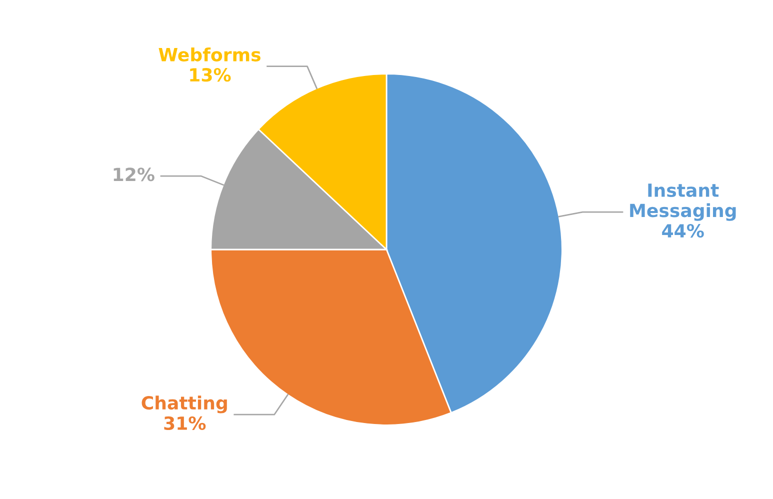 Image resolution: width=773 pixels, height=499 pixels. What do you see at coordinates (209, 54) in the screenshot?
I see `slice-label: Webforms` at bounding box center [209, 54].